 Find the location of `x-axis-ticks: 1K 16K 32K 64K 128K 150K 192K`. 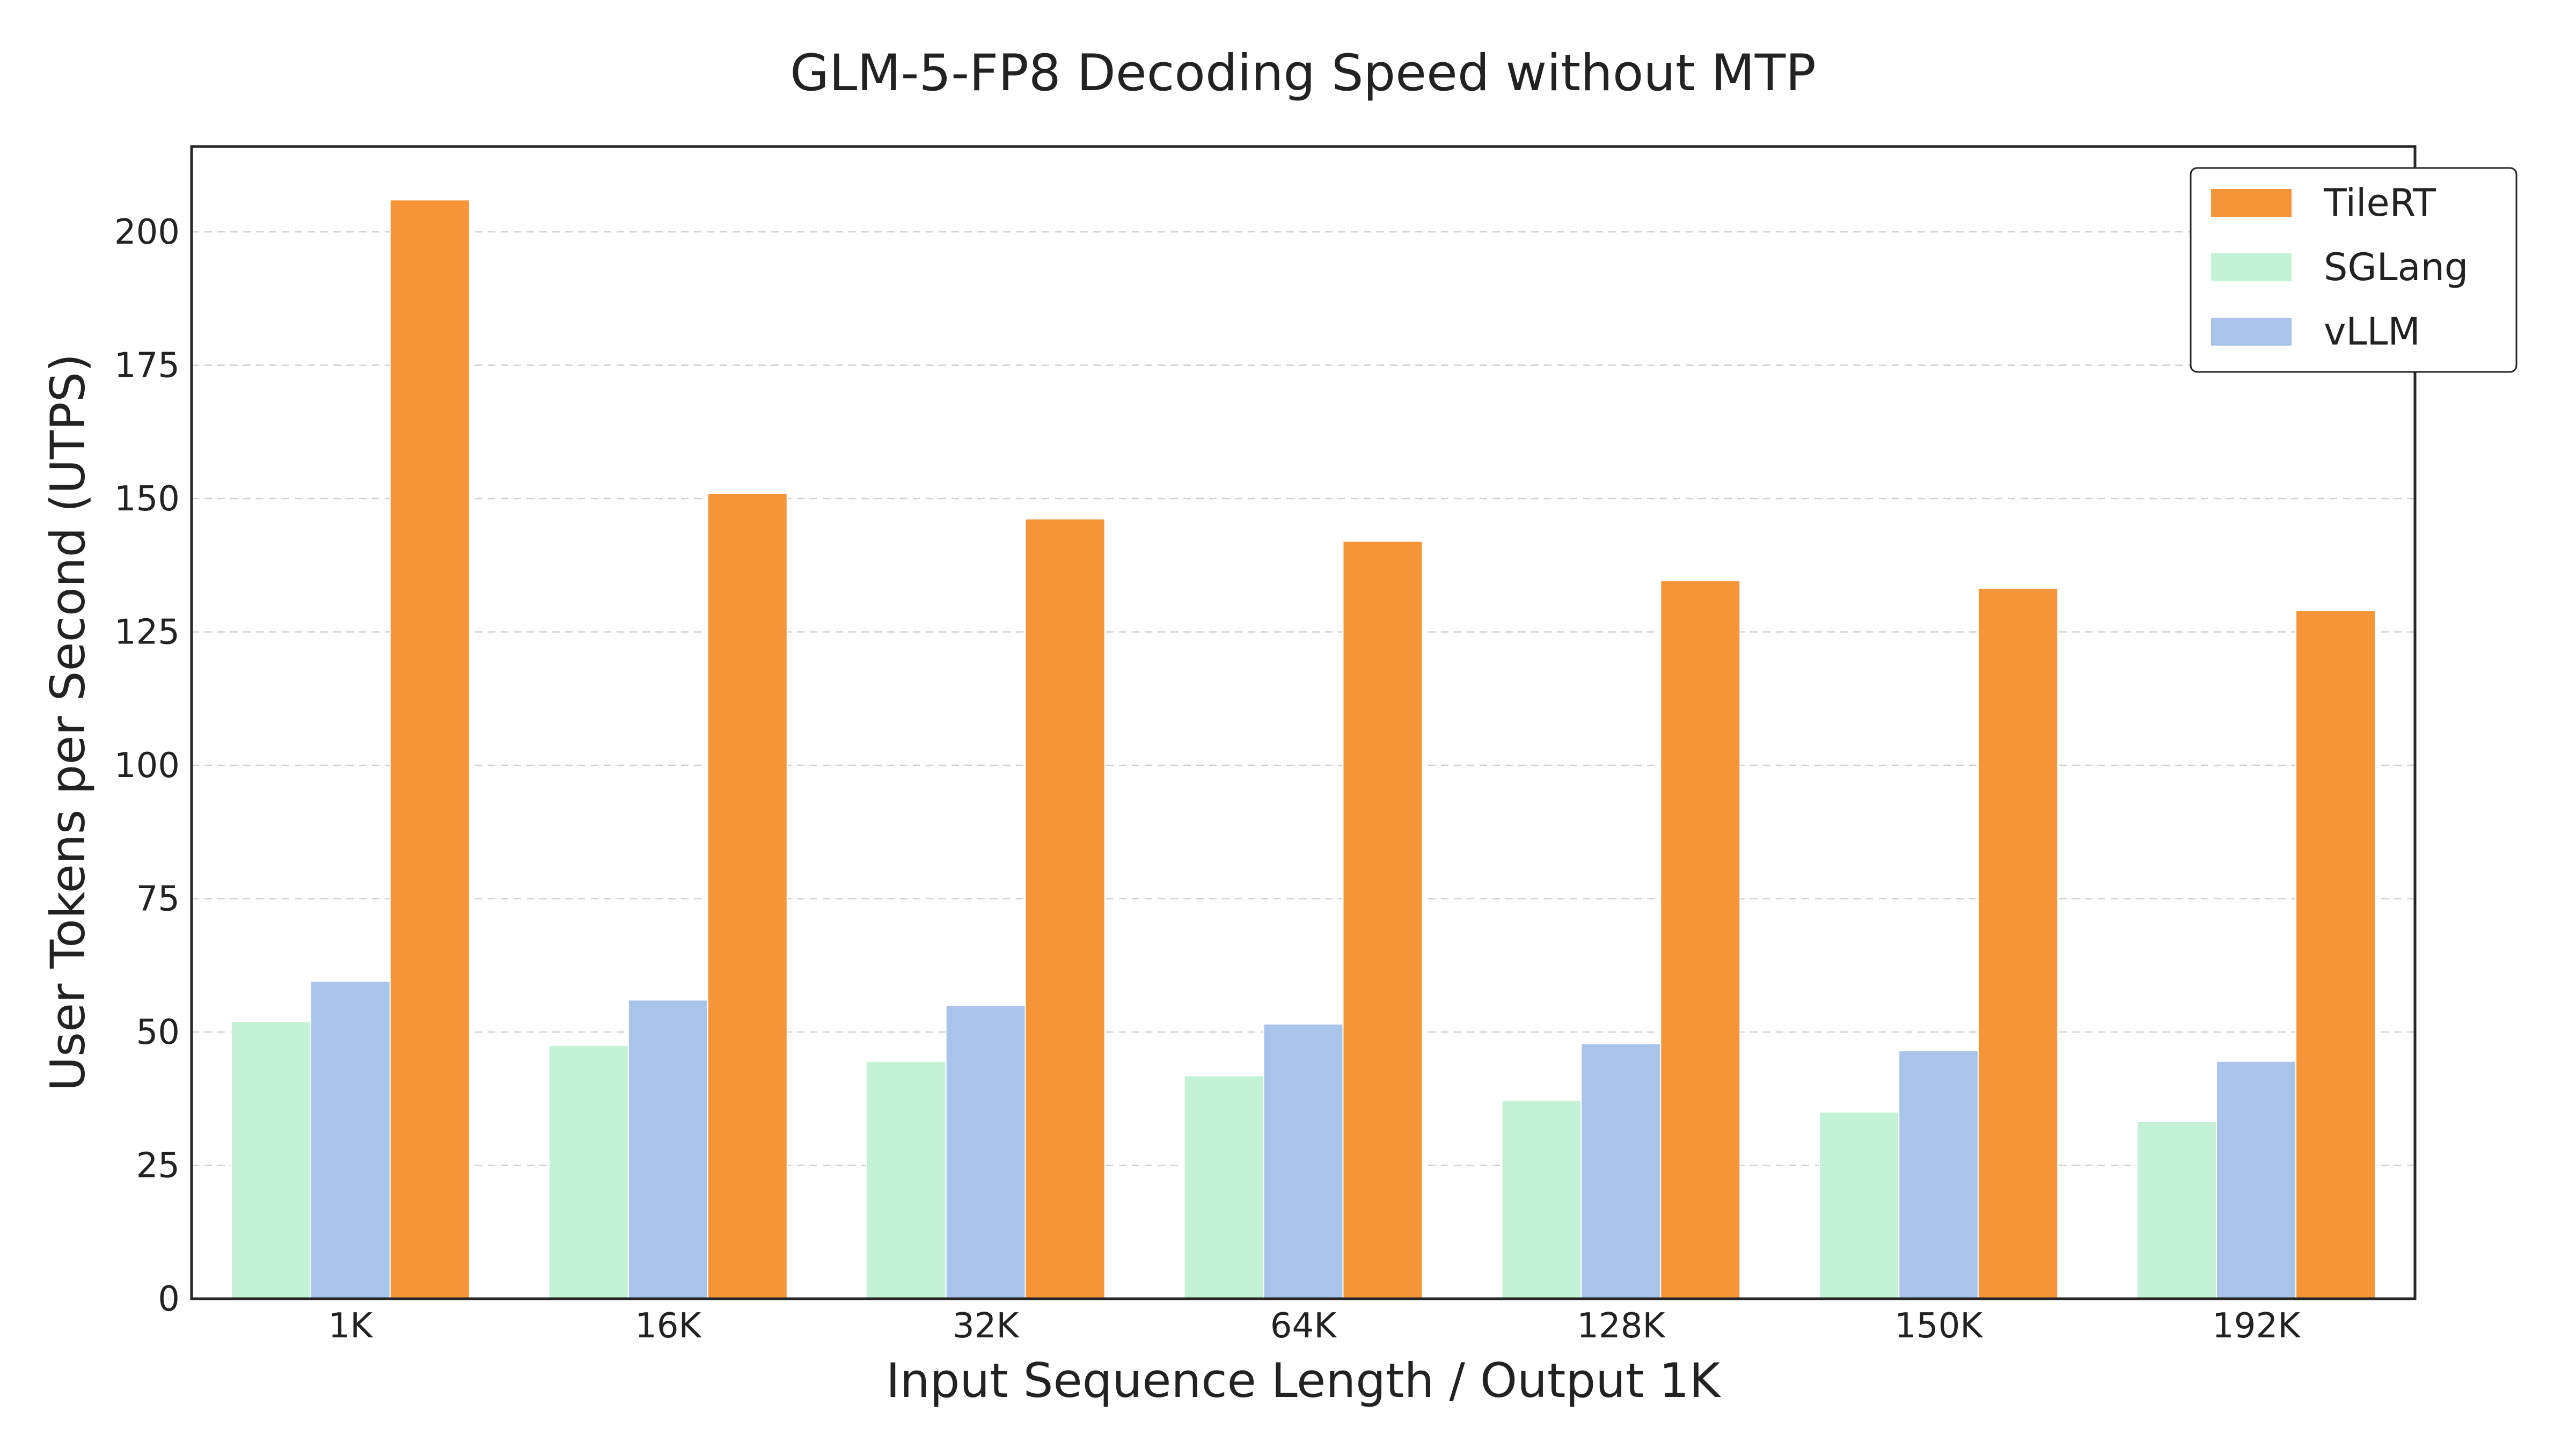

x-axis-ticks: 1K 16K 32K 64K 128K 150K 192K is located at coordinates (1315, 1326).